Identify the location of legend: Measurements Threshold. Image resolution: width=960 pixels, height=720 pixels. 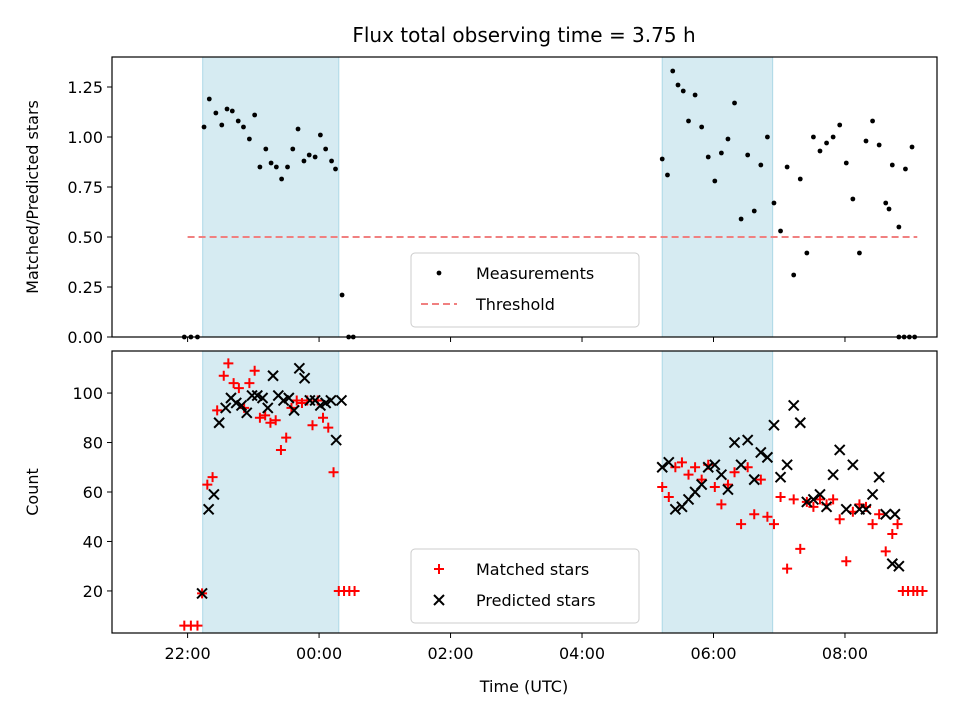
(525, 290).